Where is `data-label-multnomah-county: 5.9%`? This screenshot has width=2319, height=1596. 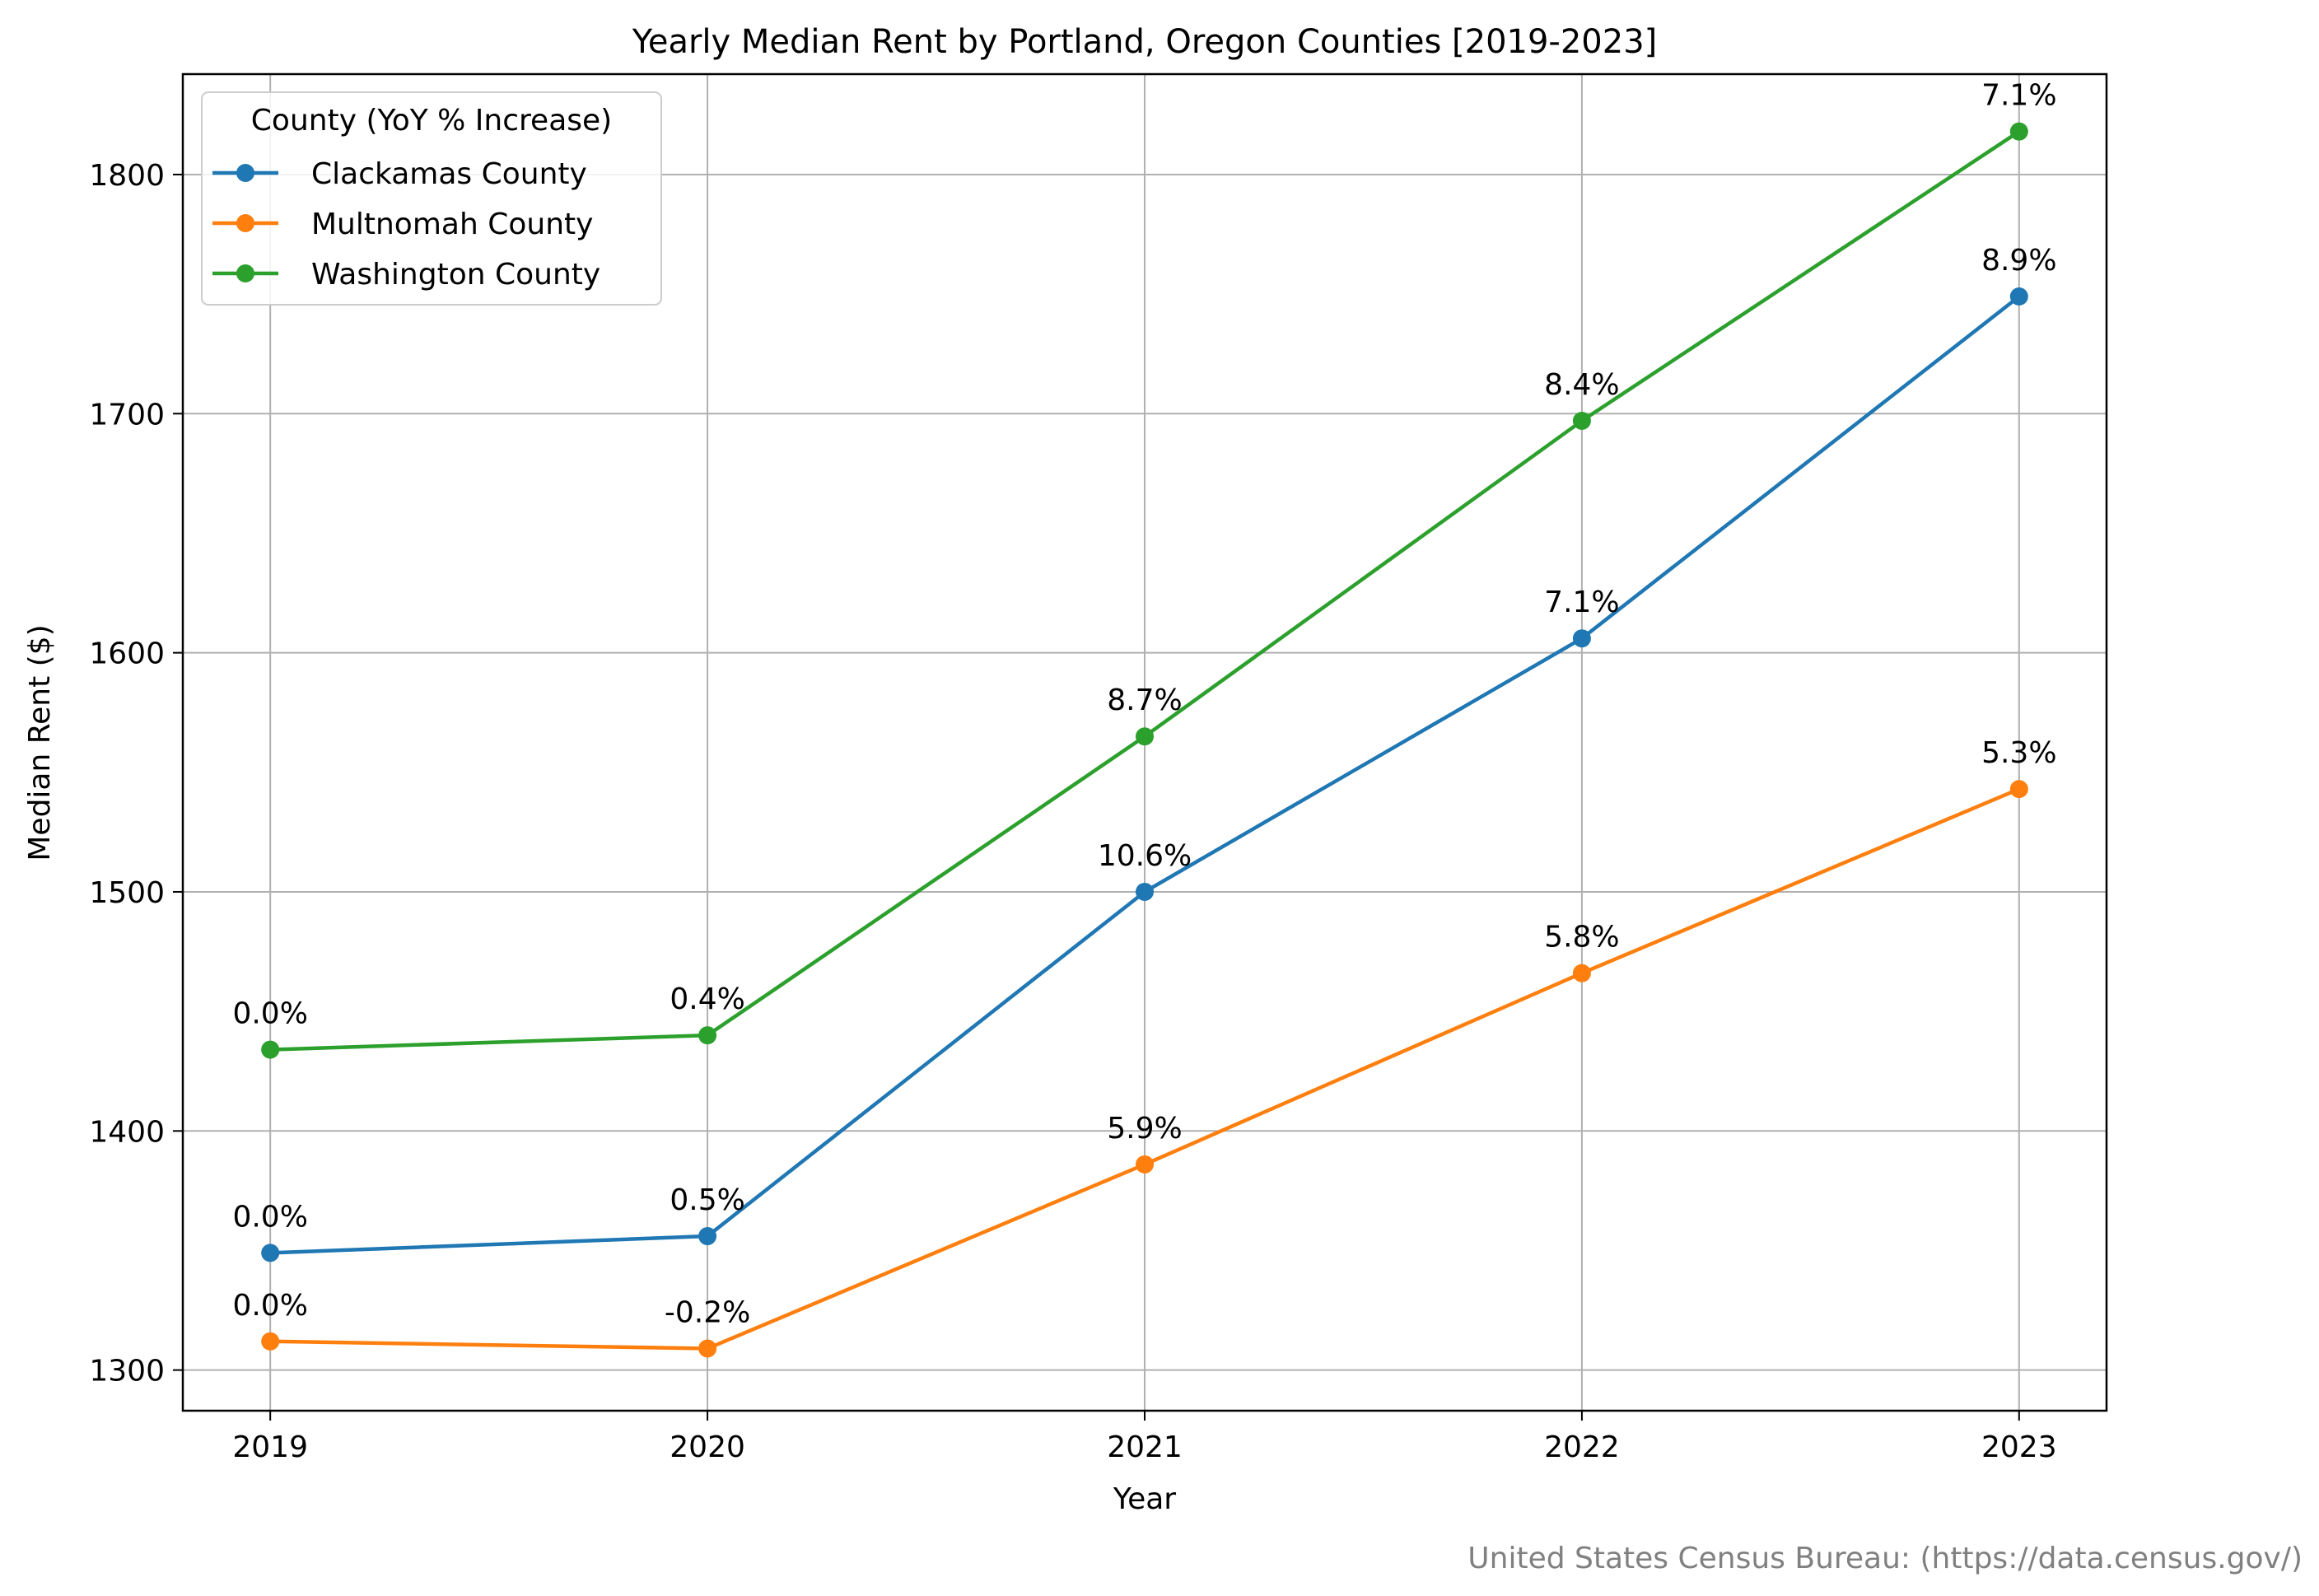
data-label-multnomah-county: 5.9% is located at coordinates (1144, 1129).